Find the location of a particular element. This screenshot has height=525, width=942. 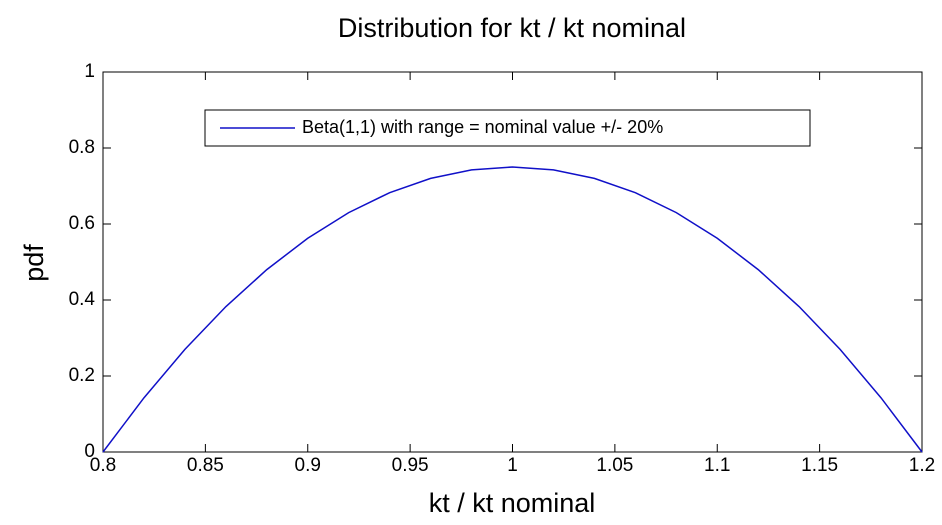

chart-title: Distribution for kt / kt nominal is located at coordinates (512, 28).